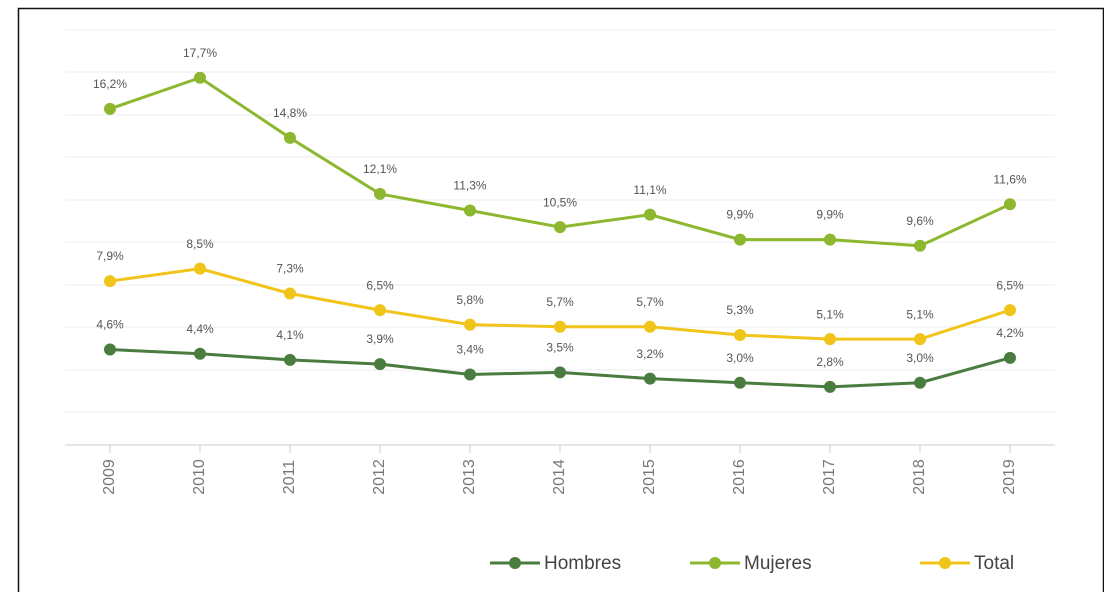  Describe the element at coordinates (560, 202) in the screenshot. I see `data-label: 10,5%` at that location.